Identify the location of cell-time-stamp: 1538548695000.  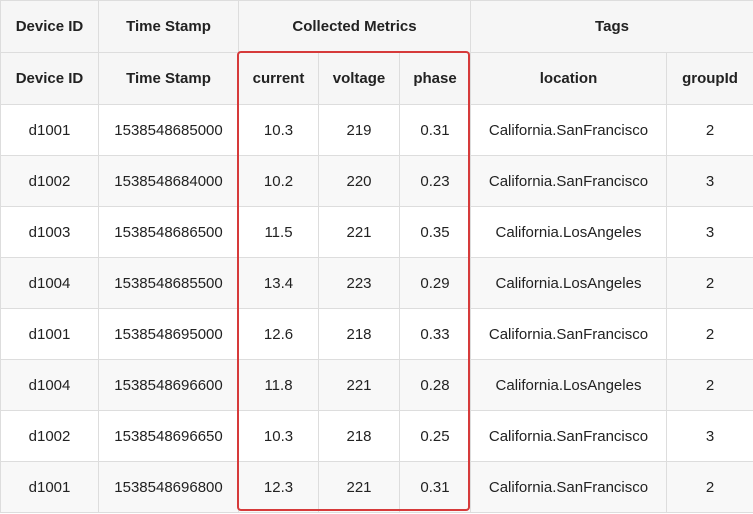
(168, 334).